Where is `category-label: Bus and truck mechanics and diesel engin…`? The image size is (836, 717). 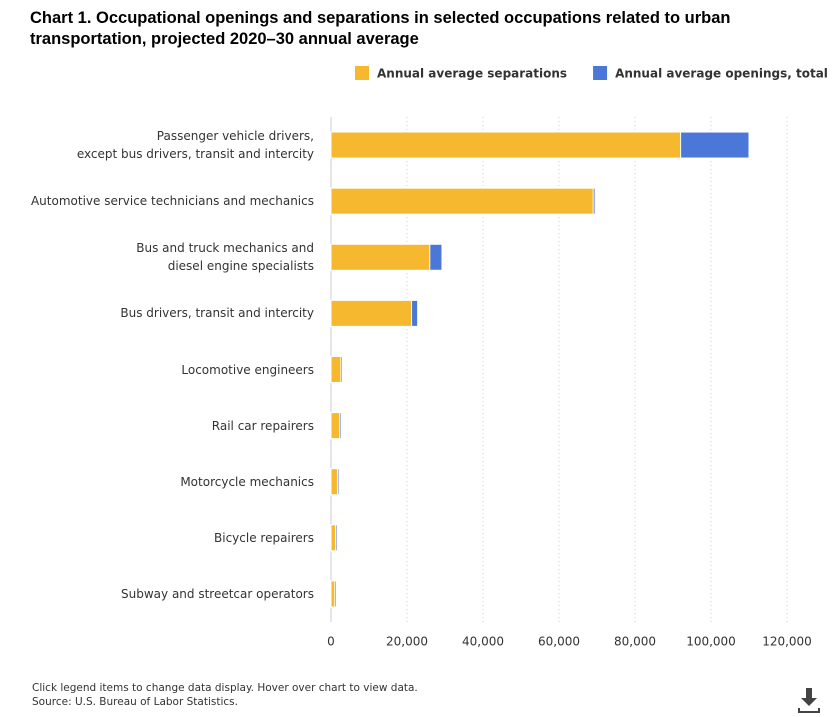
category-label: Bus and truck mechanics and diesel engin… is located at coordinates (225, 257).